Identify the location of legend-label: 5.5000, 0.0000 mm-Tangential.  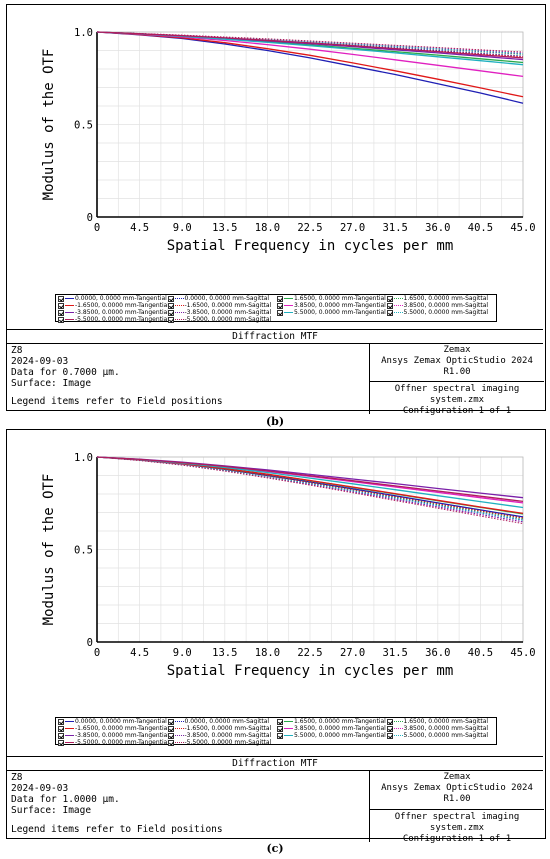
(340, 312).